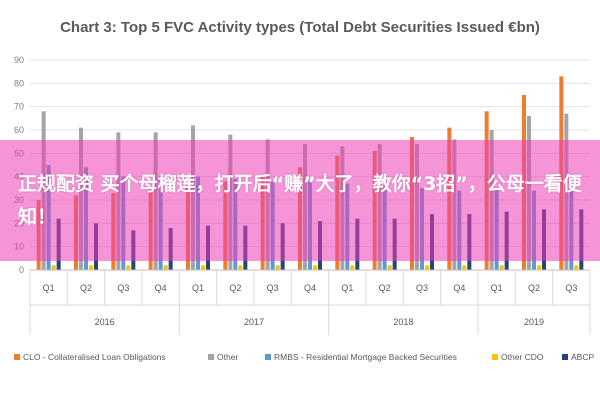  I want to click on x-year-label: 2016, so click(105, 322).